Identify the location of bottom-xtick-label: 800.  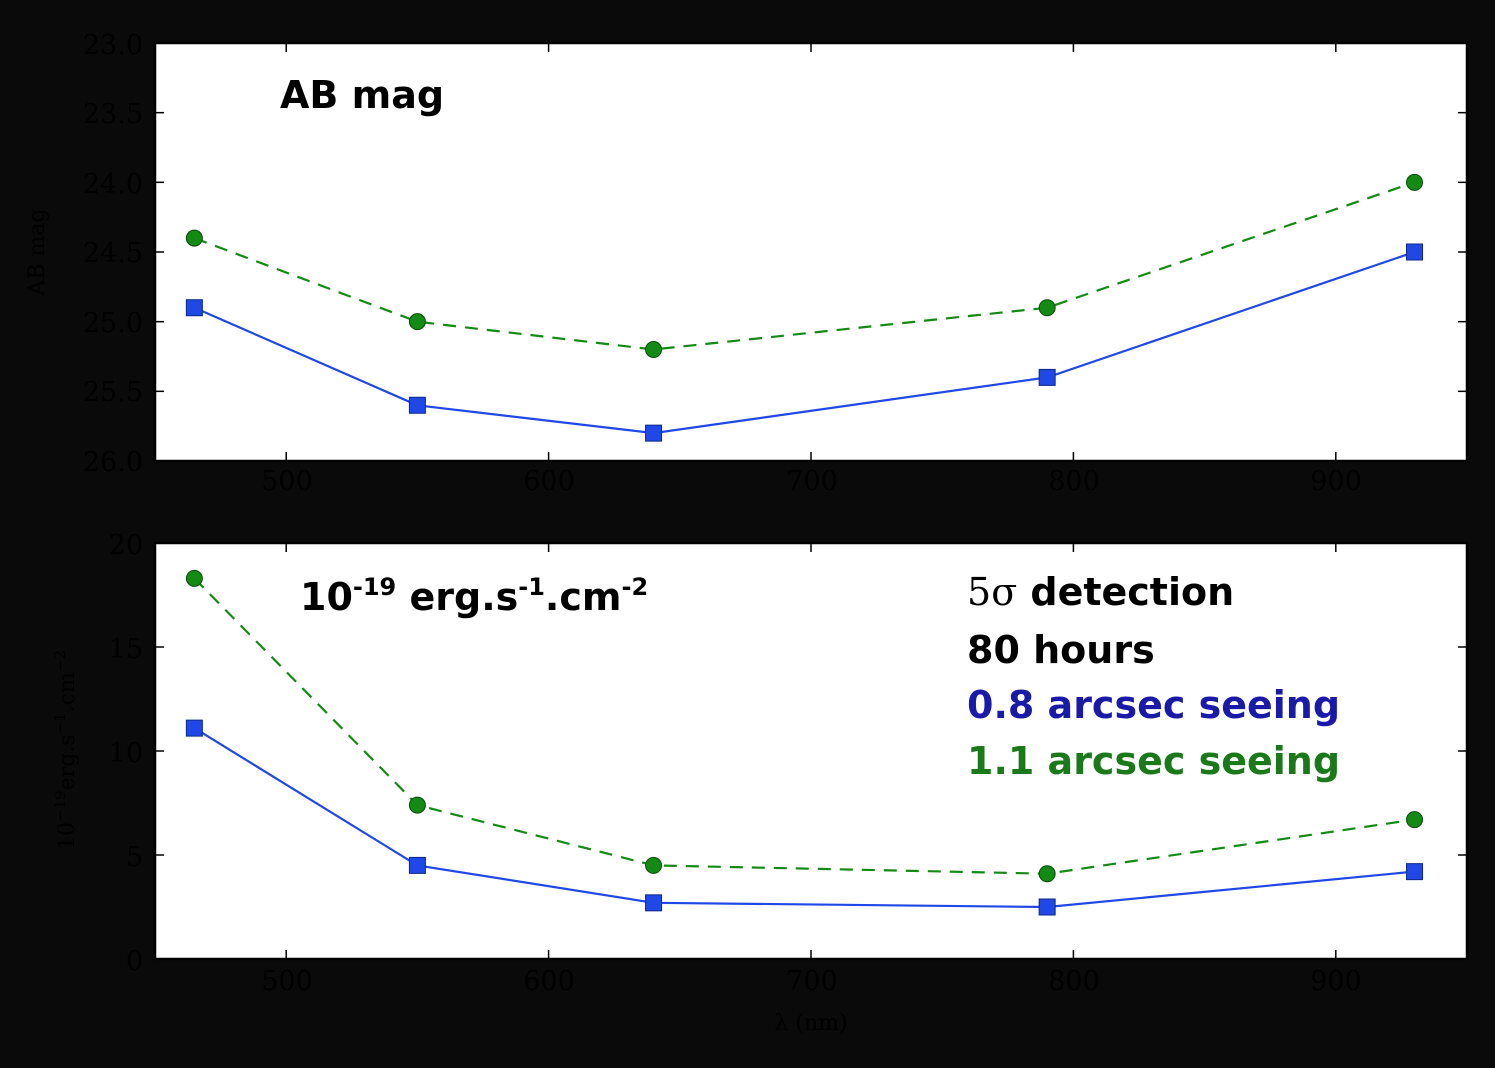
(1074, 981).